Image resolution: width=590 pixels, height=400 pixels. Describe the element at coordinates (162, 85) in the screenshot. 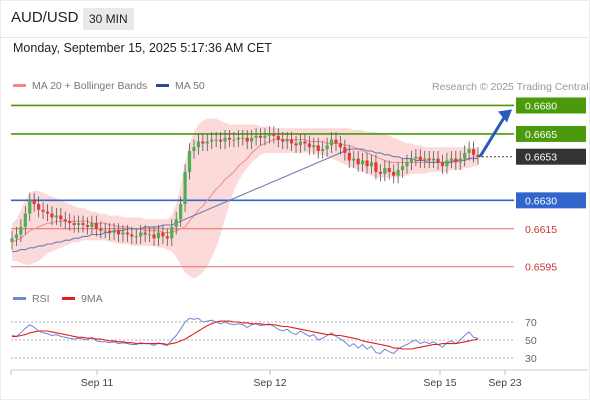

I see `ma50-swatch` at that location.